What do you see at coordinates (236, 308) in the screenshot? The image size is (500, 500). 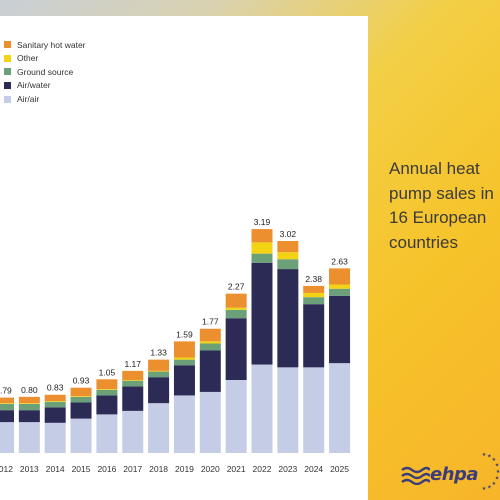 I see `bar-segment-other-2021` at bounding box center [236, 308].